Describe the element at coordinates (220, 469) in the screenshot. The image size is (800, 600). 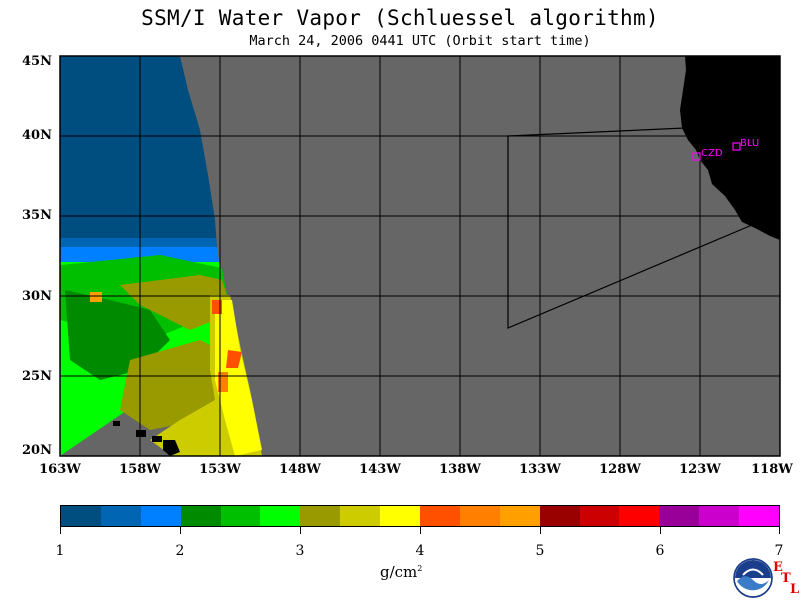
I see `lon-label-153w: 153W` at that location.